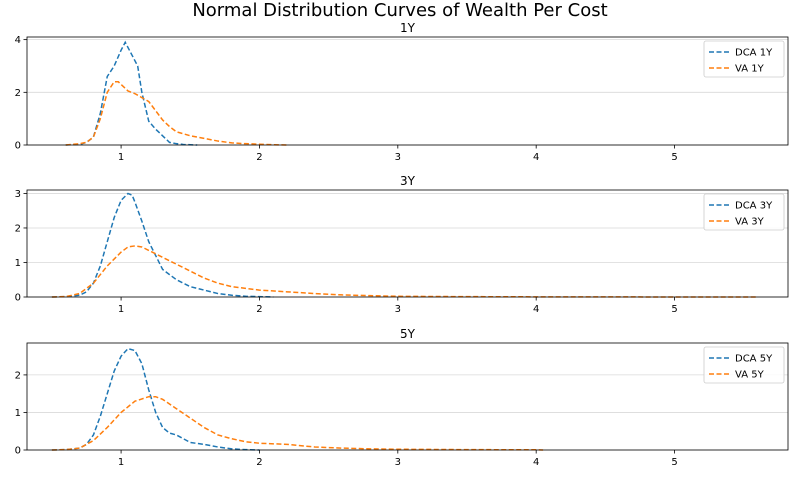  I want to click on legend: DCA 3Y VA 3Y, so click(744, 212).